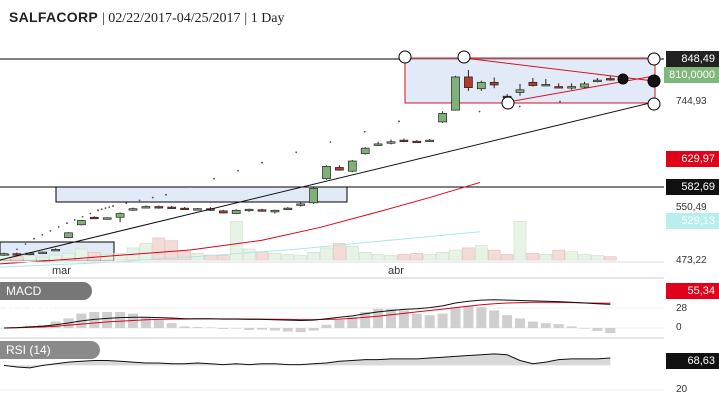 This screenshot has width=719, height=407. I want to click on price-tick-744: 744,93, so click(691, 101).